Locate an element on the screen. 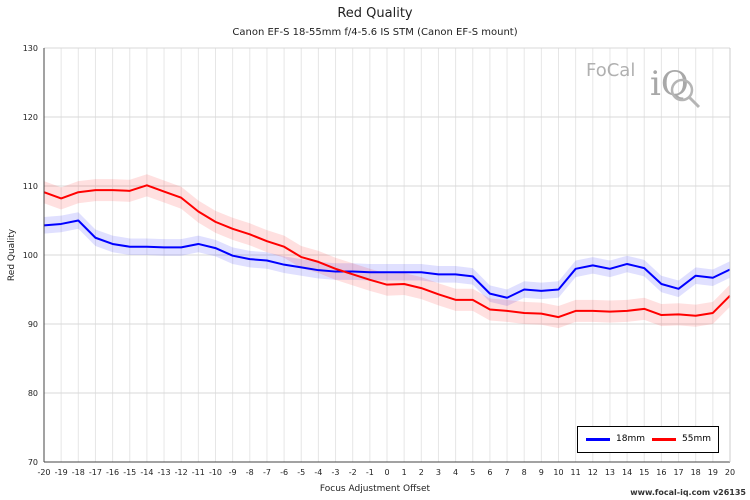  x-tick-label: 11 is located at coordinates (576, 472).